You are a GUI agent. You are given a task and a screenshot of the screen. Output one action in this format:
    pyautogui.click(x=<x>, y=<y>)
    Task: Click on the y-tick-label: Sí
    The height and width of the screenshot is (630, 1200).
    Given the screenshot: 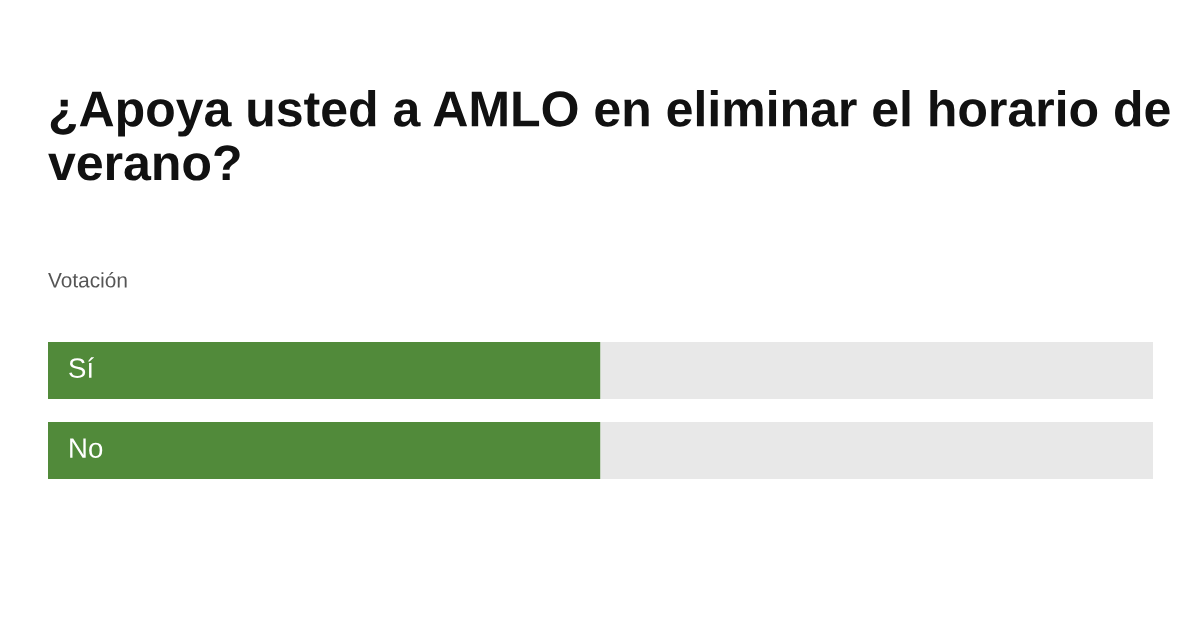 What is the action you would take?
    pyautogui.click(x=82, y=367)
    